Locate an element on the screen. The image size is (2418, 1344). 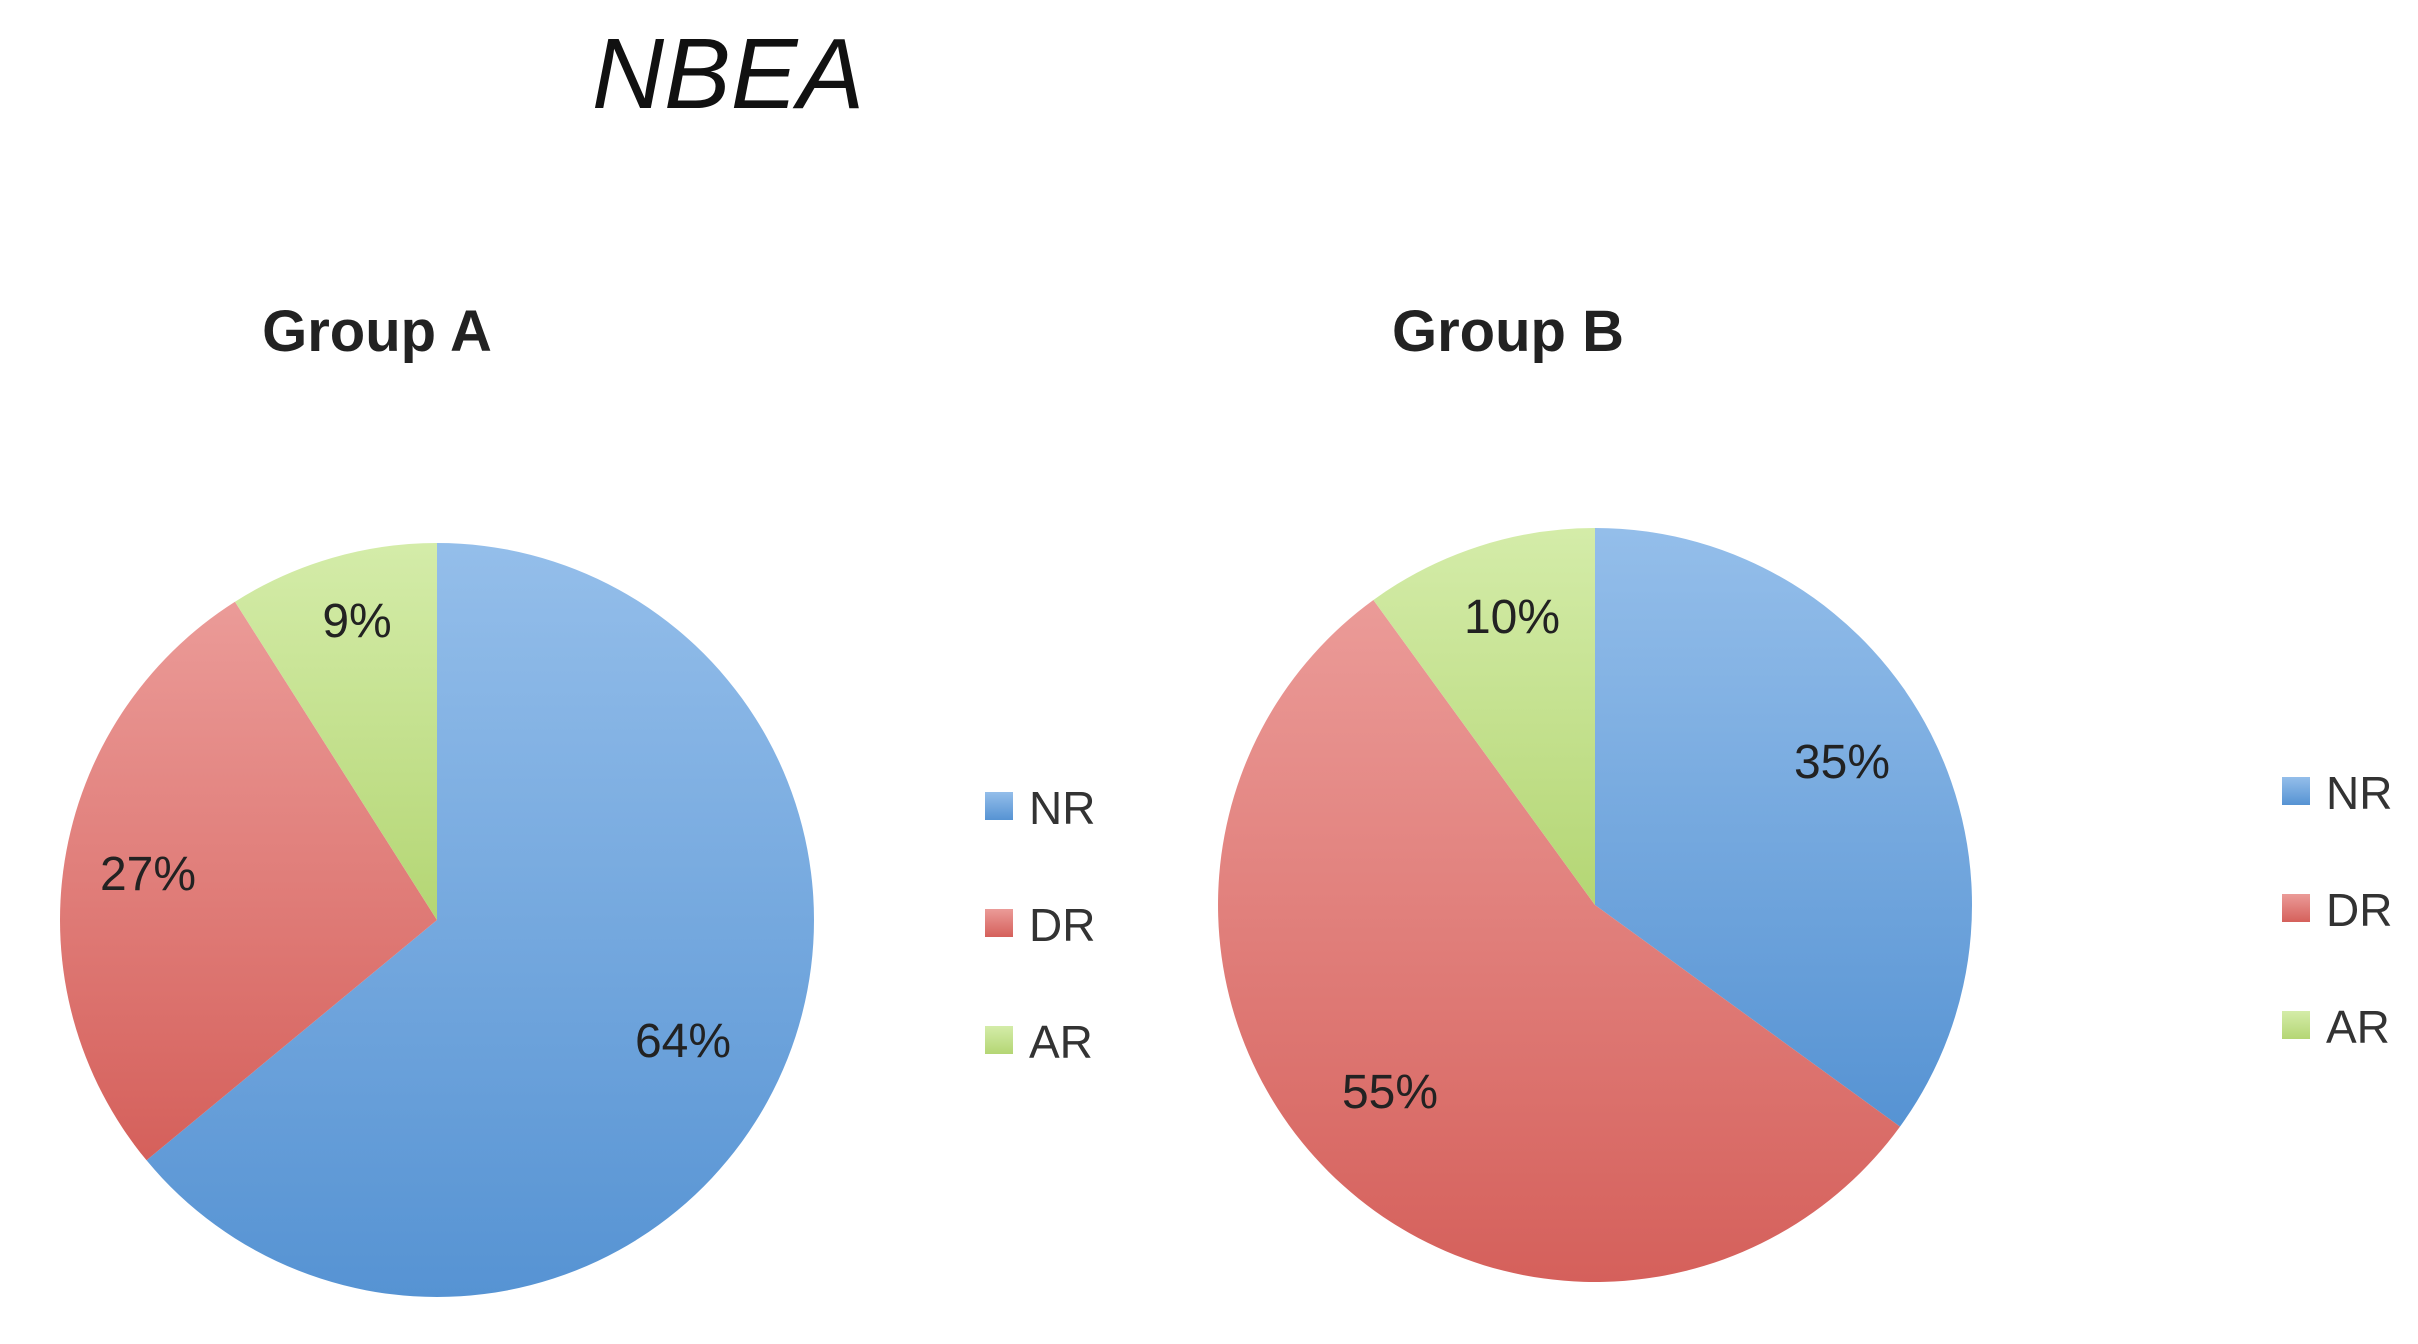
data-label-ar: 9% is located at coordinates (356, 621).